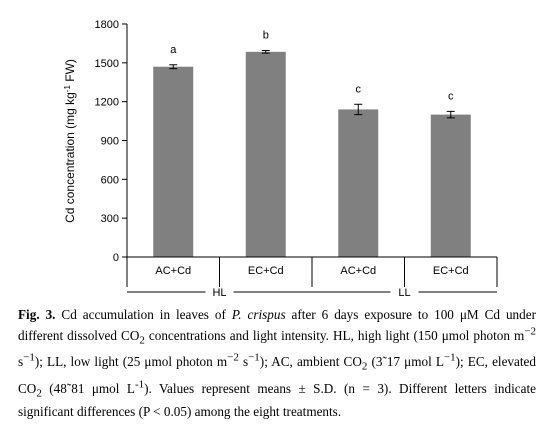  What do you see at coordinates (173, 50) in the screenshot?
I see `significance-letter: a` at bounding box center [173, 50].